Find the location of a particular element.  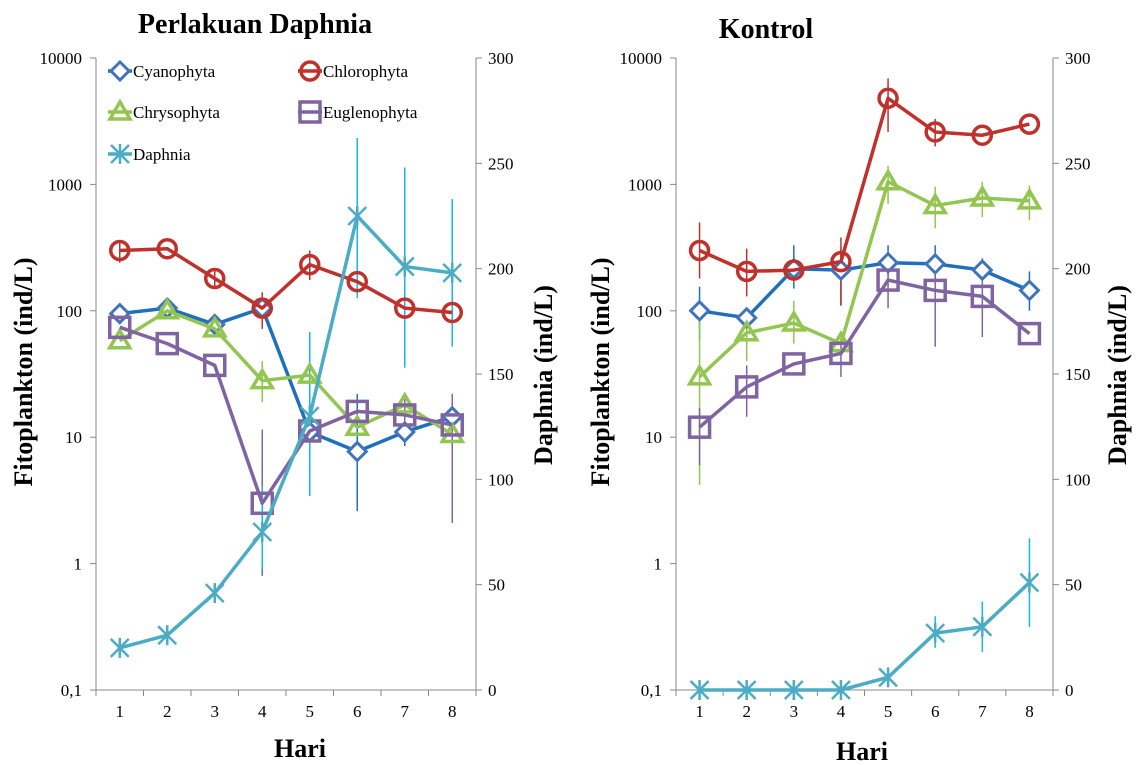

series-cyanophyta is located at coordinates (286, 380).